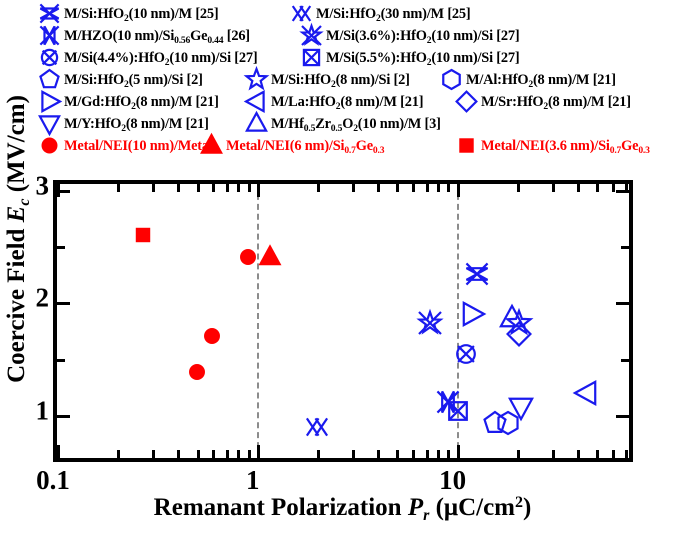 This screenshot has width=685, height=533. Describe the element at coordinates (42, 410) in the screenshot. I see `y-tick-label: 1` at that location.